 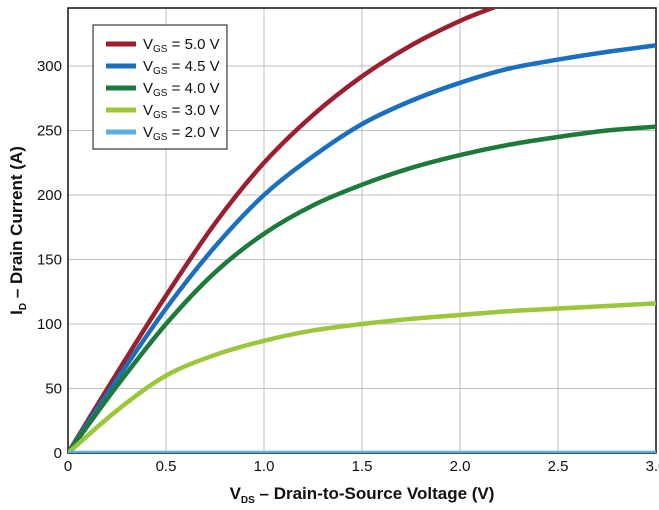 What do you see at coordinates (49, 195) in the screenshot?
I see `y-tick-label: 200` at bounding box center [49, 195].